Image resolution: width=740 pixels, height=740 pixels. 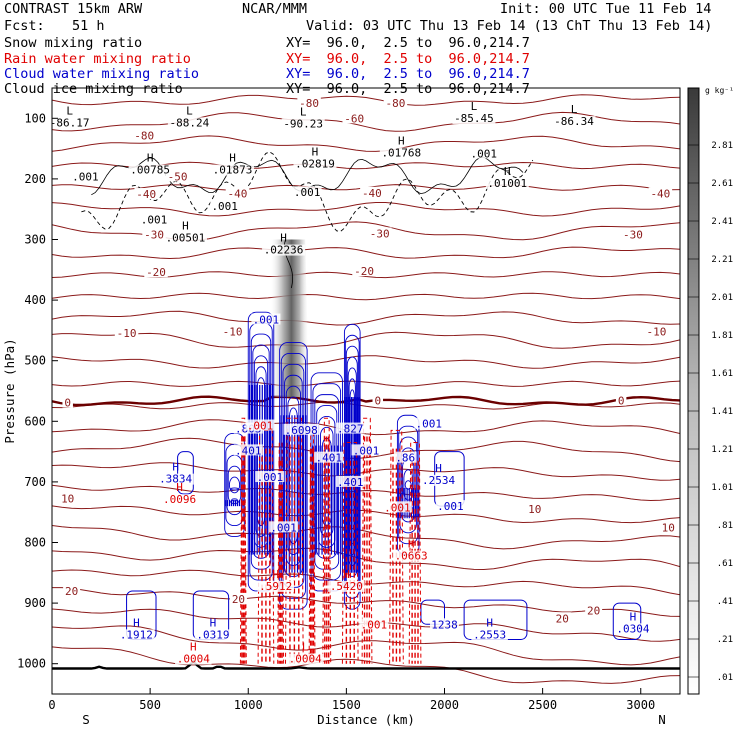 What do you see at coordinates (193, 659) in the screenshot?
I see `max-min-value: .0004` at bounding box center [193, 659].